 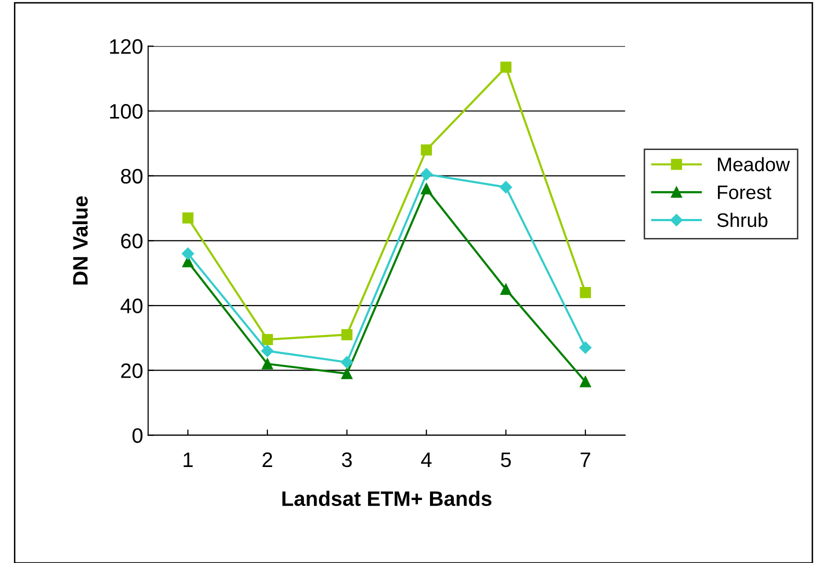 What do you see at coordinates (745, 193) in the screenshot?
I see `legend-label: Forest` at bounding box center [745, 193].